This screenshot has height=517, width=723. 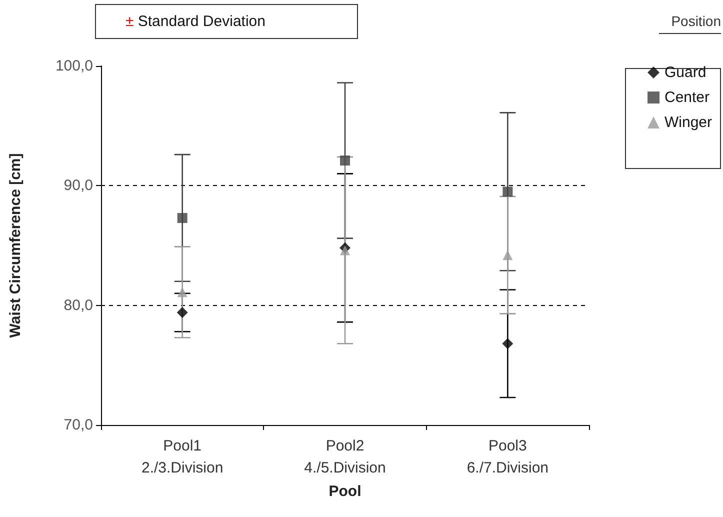 What do you see at coordinates (182, 457) in the screenshot?
I see `x-tick-label: Pool1 2./3.Division` at bounding box center [182, 457].